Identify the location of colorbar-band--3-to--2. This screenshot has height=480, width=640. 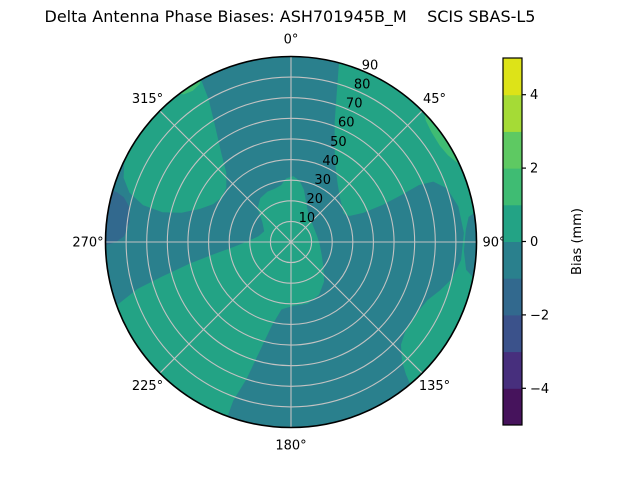
(512, 333).